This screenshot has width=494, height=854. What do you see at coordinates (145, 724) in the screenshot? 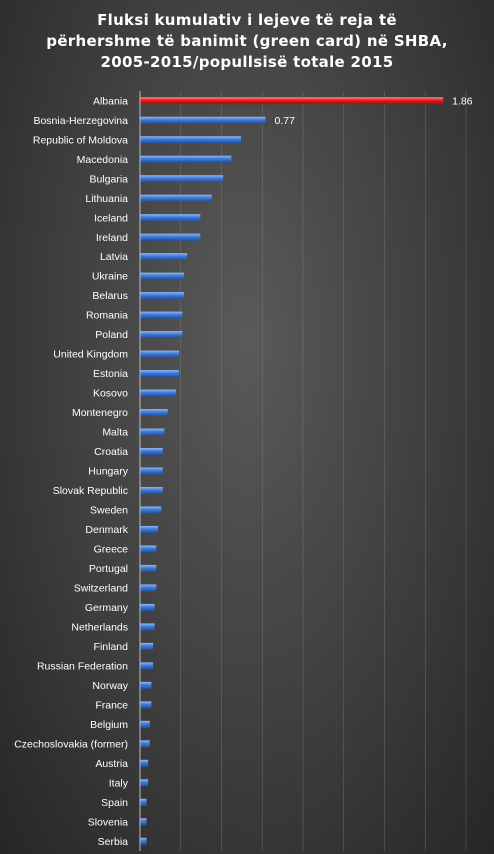
I see `bar-belgium` at bounding box center [145, 724].